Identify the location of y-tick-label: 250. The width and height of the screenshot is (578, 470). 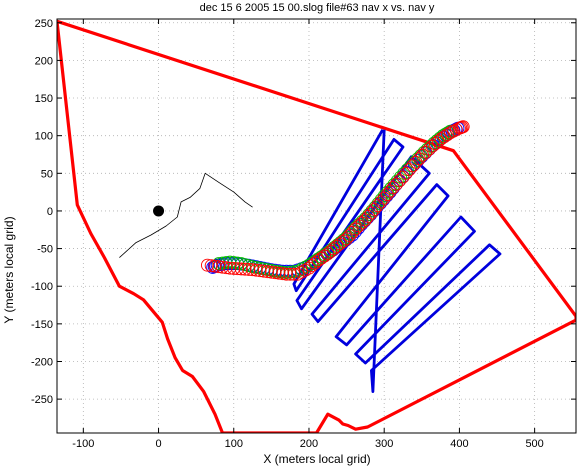
(44, 24).